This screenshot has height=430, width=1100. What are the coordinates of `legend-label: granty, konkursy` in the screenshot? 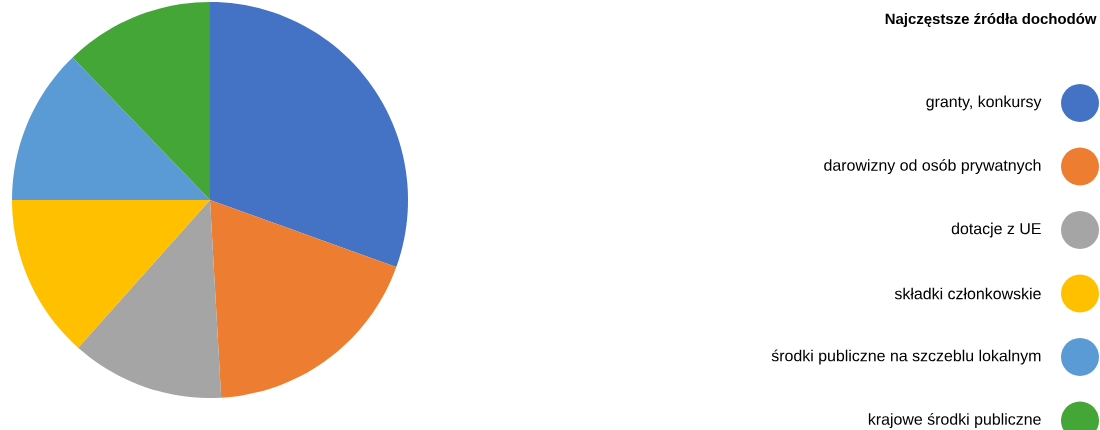 It's located at (984, 103).